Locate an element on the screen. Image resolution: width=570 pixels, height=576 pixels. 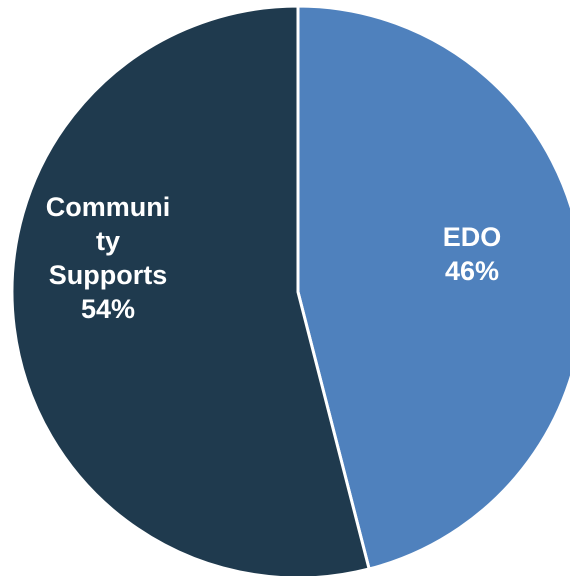
pie-label-line: Supports is located at coordinates (108, 275).